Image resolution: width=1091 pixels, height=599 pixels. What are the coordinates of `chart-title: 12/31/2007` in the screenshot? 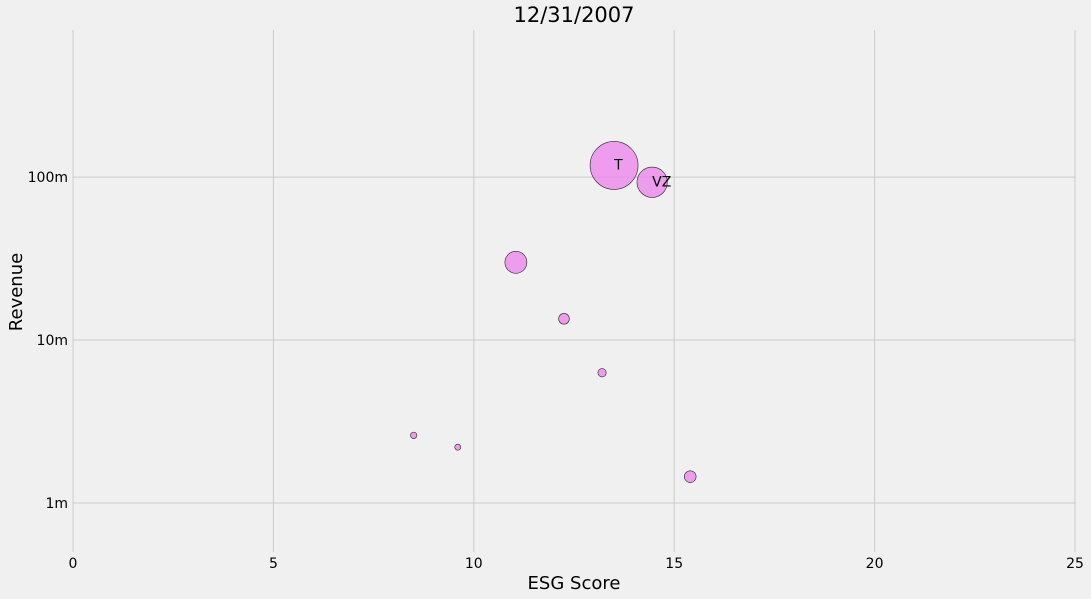 It's located at (573, 15).